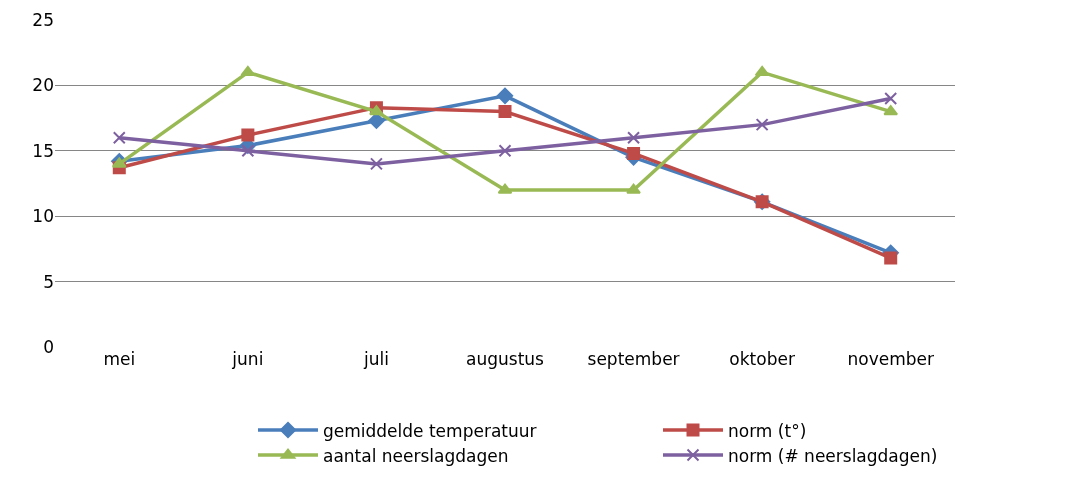 The image size is (1073, 487). What do you see at coordinates (43, 216) in the screenshot?
I see `y-tick-label: 10` at bounding box center [43, 216].